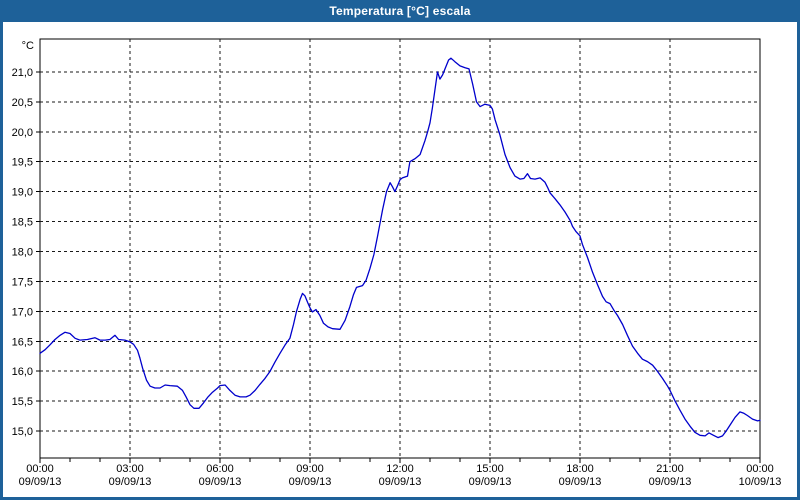 This screenshot has height=500, width=800. What do you see at coordinates (22, 432) in the screenshot?
I see `y-tick-label: 15,0` at bounding box center [22, 432].